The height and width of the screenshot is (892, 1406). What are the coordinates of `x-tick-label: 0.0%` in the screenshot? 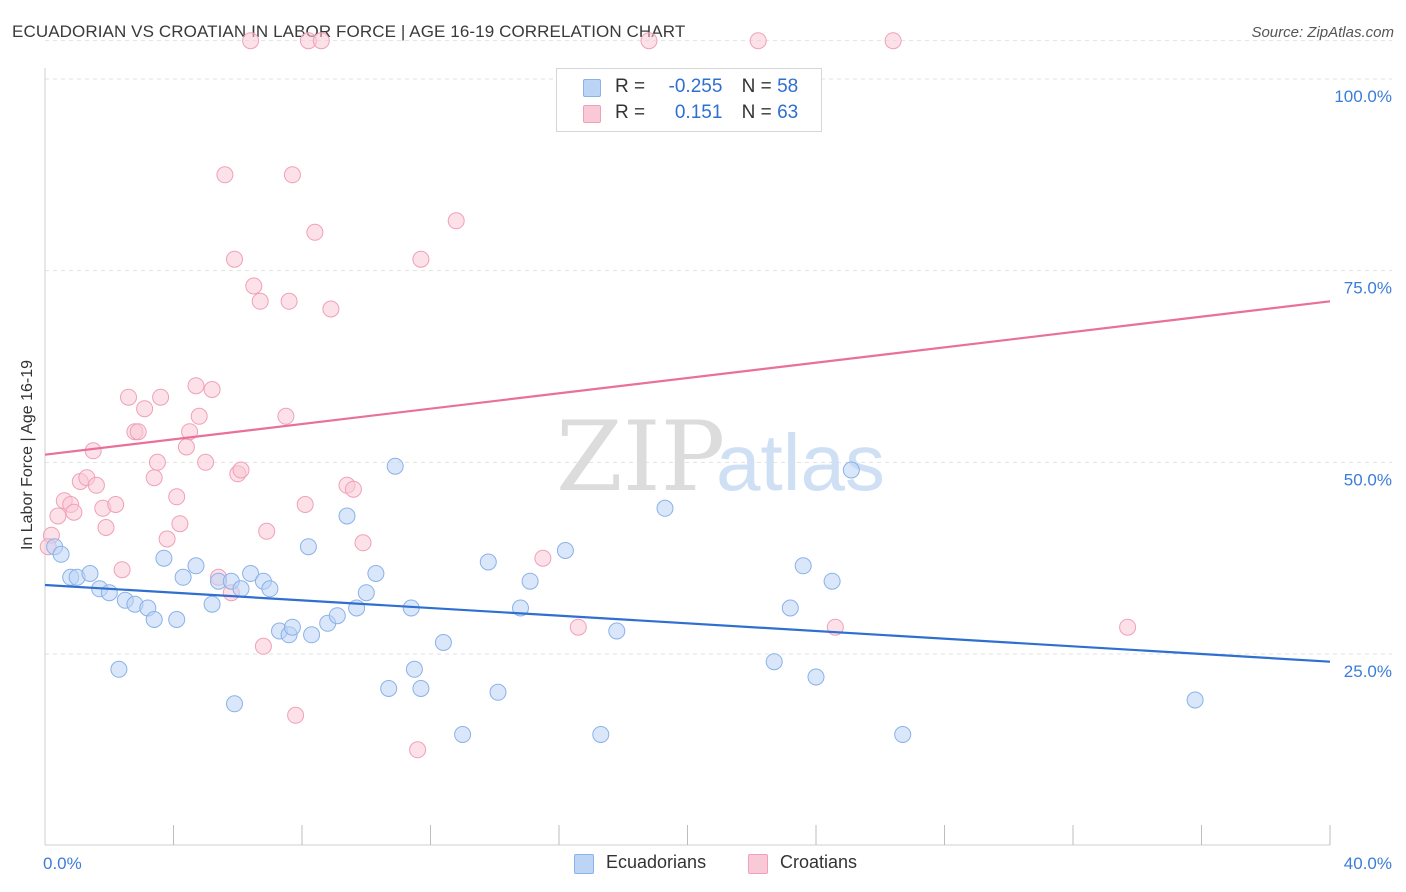 It's located at (62, 863).